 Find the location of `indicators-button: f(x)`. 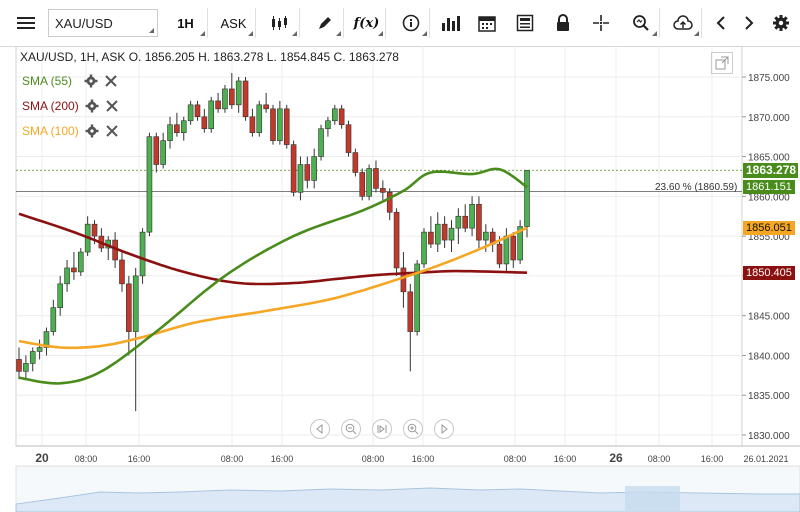

indicators-button: f(x) is located at coordinates (367, 23).